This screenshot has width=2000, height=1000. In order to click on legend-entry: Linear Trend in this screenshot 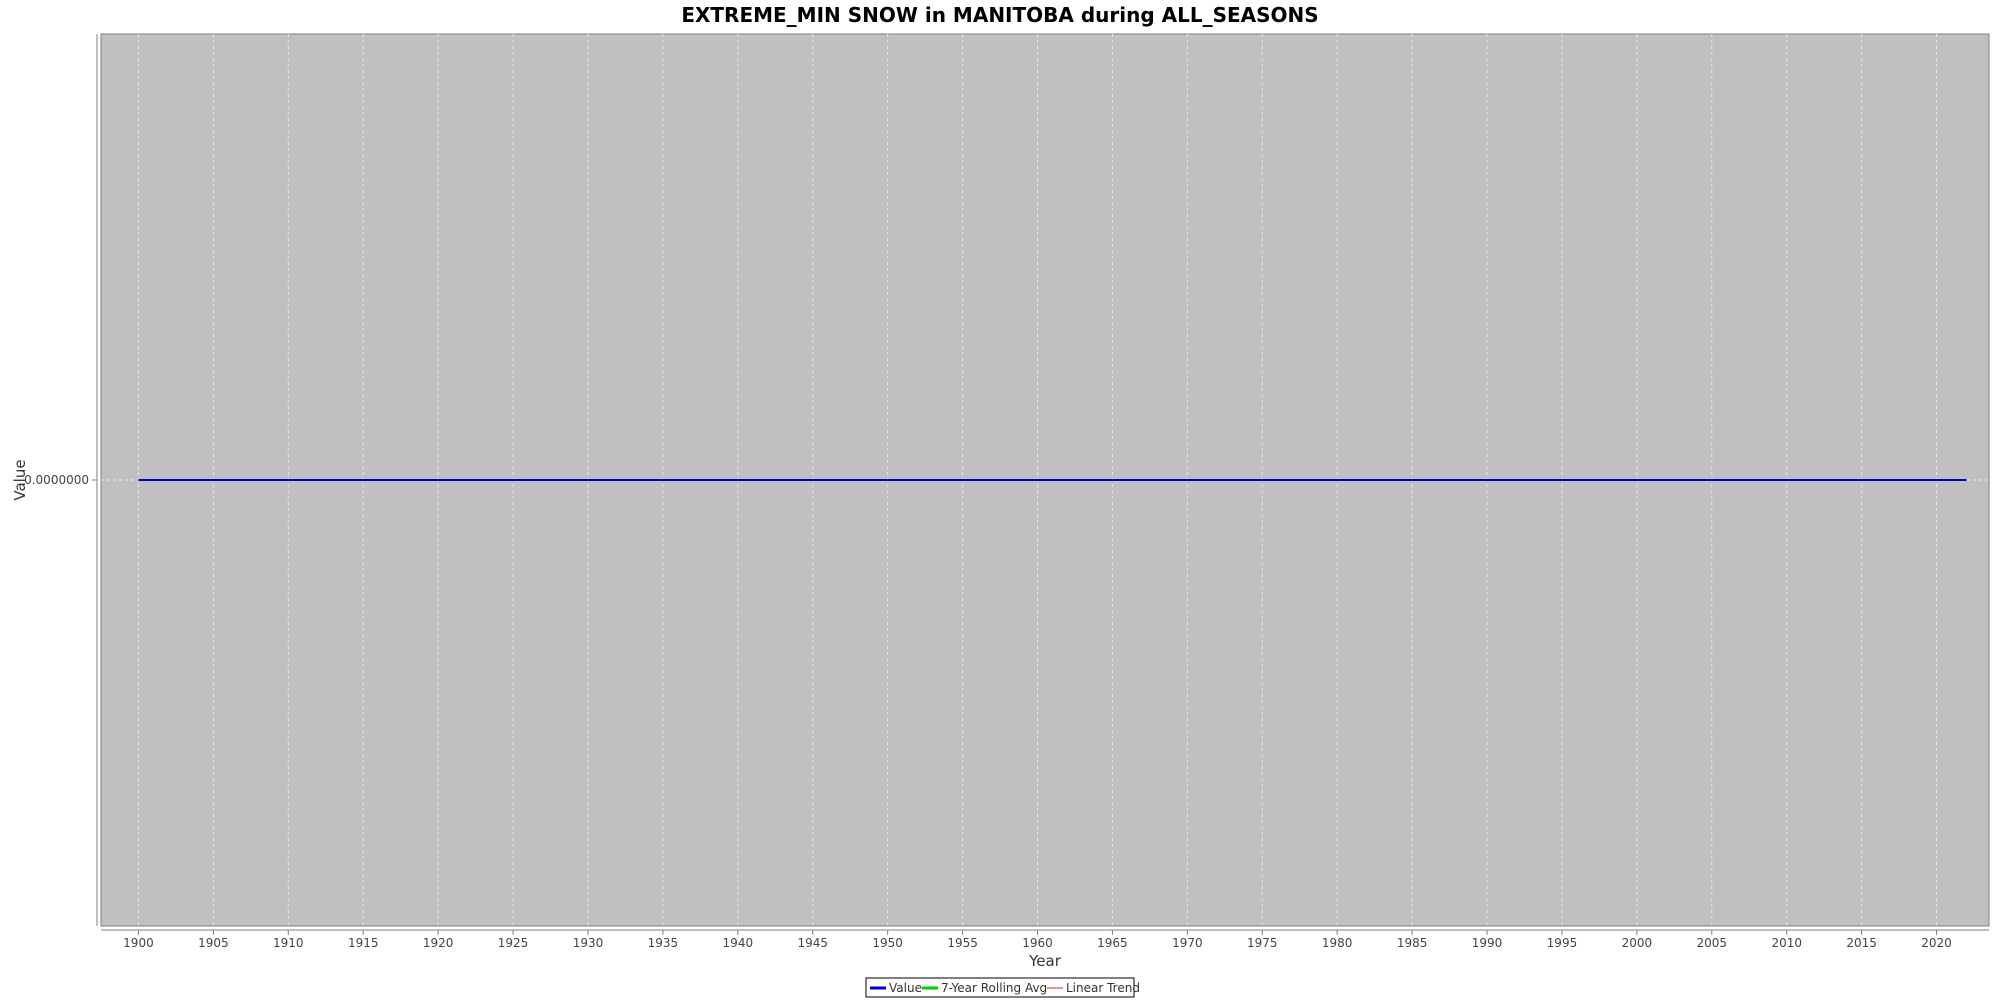, I will do `click(1103, 988)`.